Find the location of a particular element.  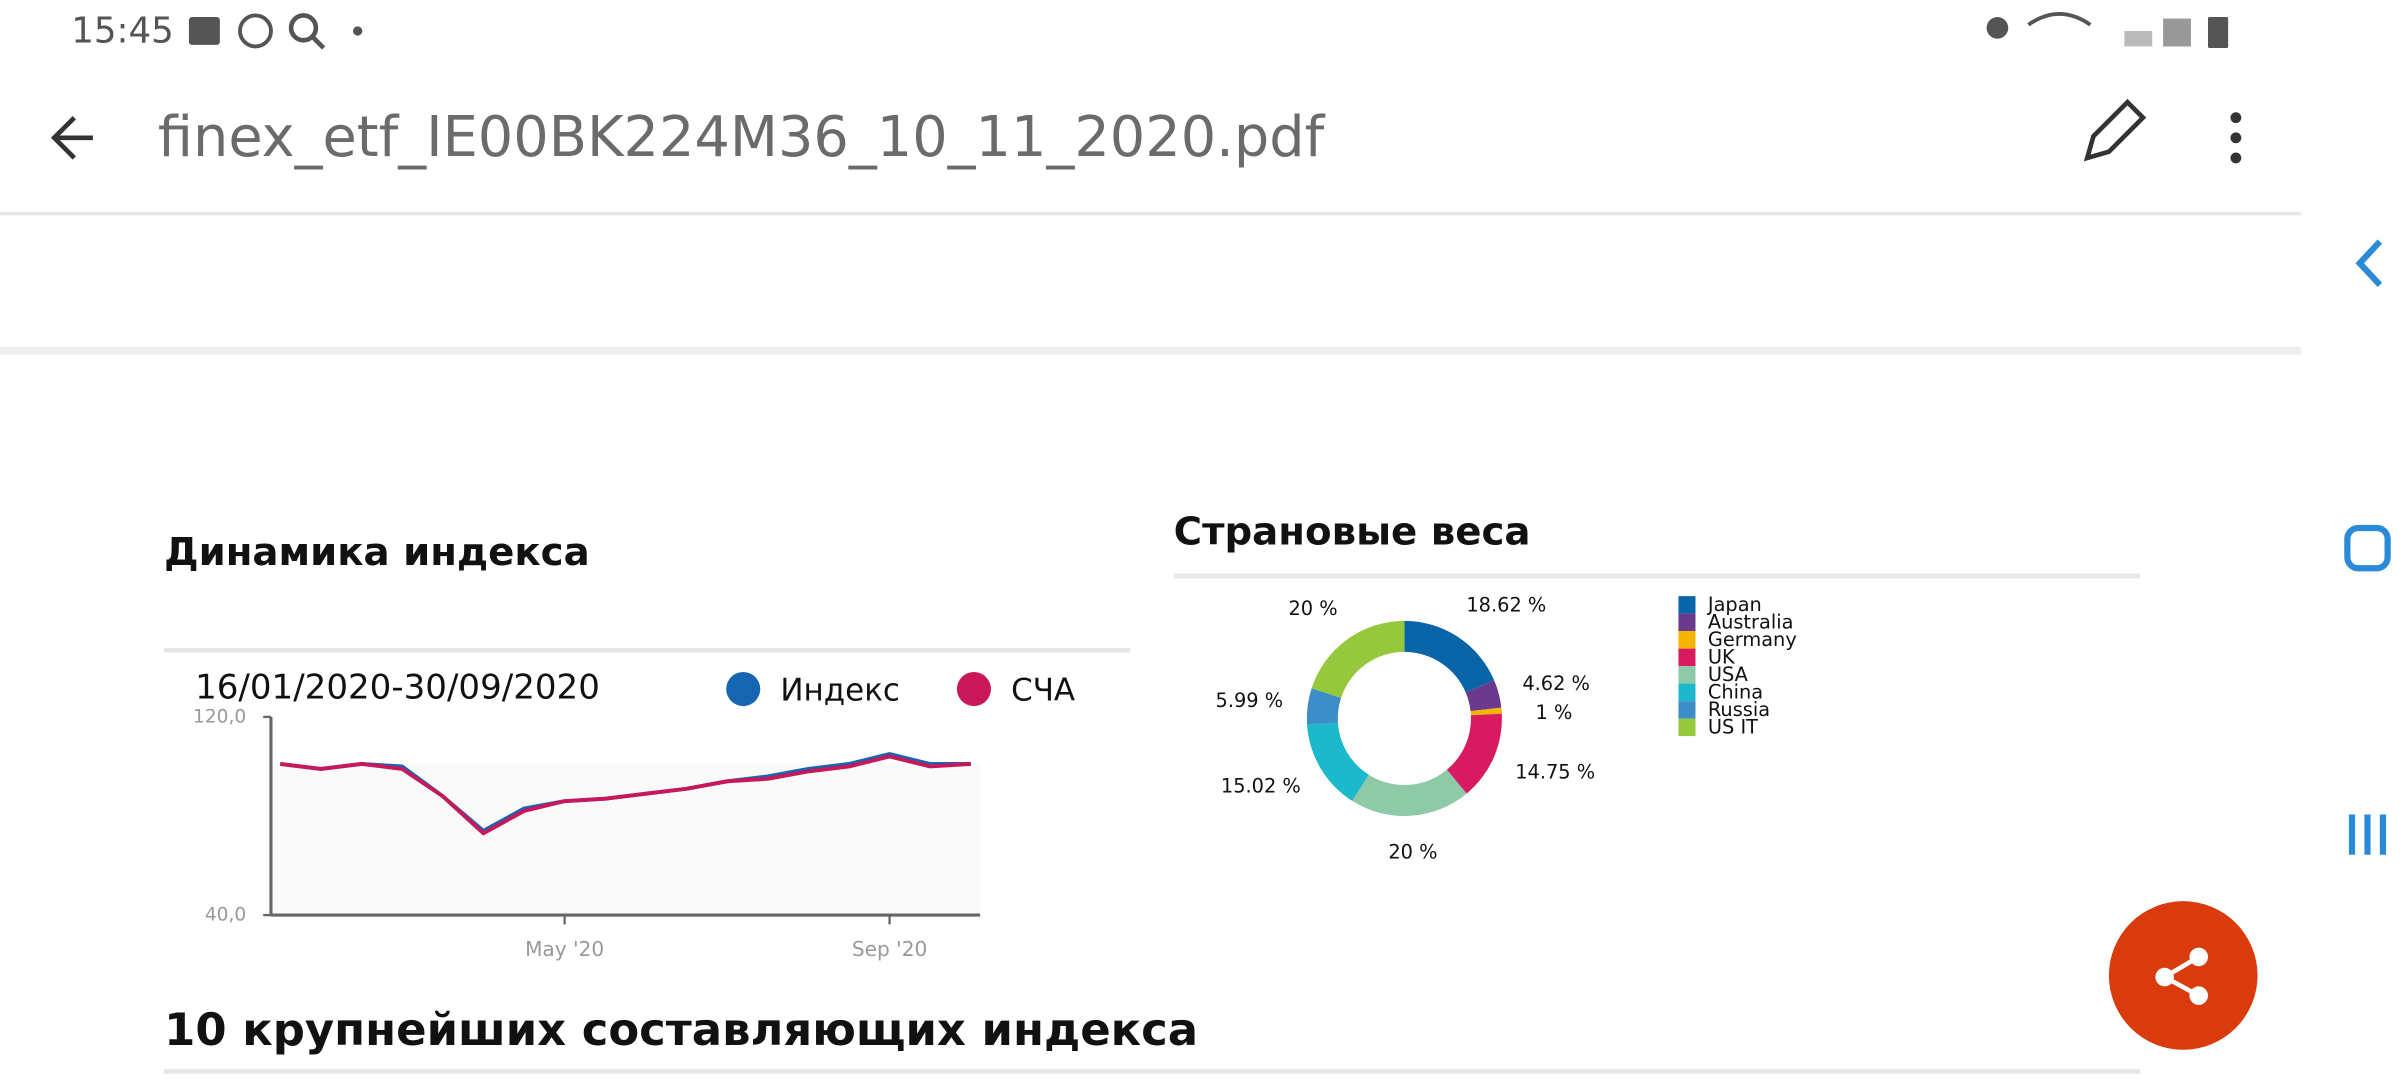

chart-title: Динамика индекса is located at coordinates (377, 552).